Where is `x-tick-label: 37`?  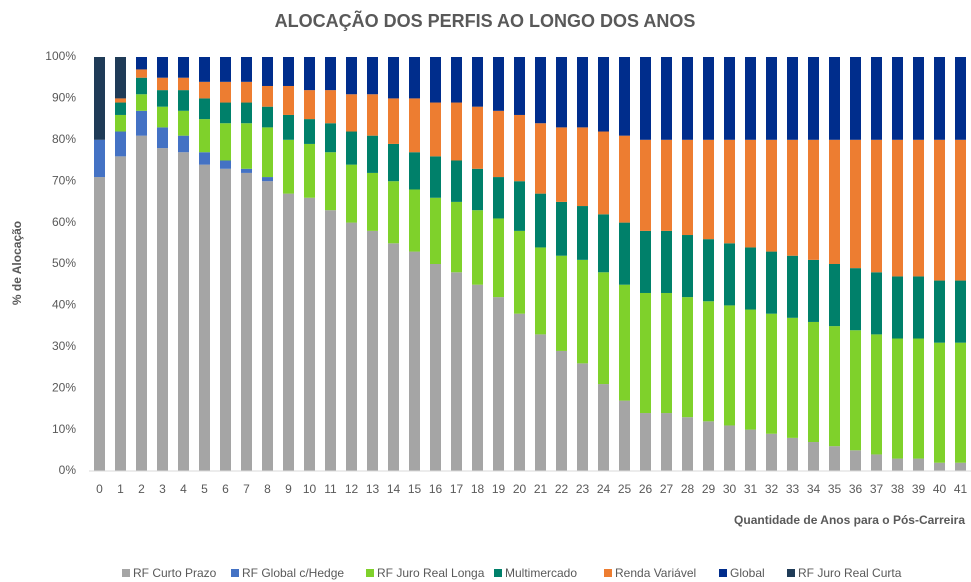
x-tick-label: 37 is located at coordinates (877, 489).